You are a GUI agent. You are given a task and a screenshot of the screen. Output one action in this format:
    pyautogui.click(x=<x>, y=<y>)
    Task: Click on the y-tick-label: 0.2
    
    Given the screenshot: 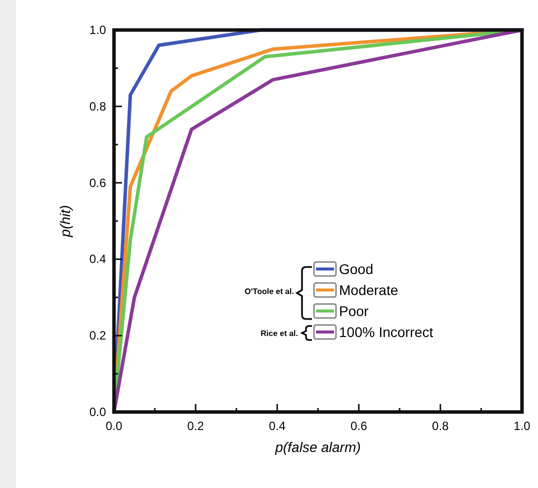 What is the action you would take?
    pyautogui.click(x=97, y=335)
    